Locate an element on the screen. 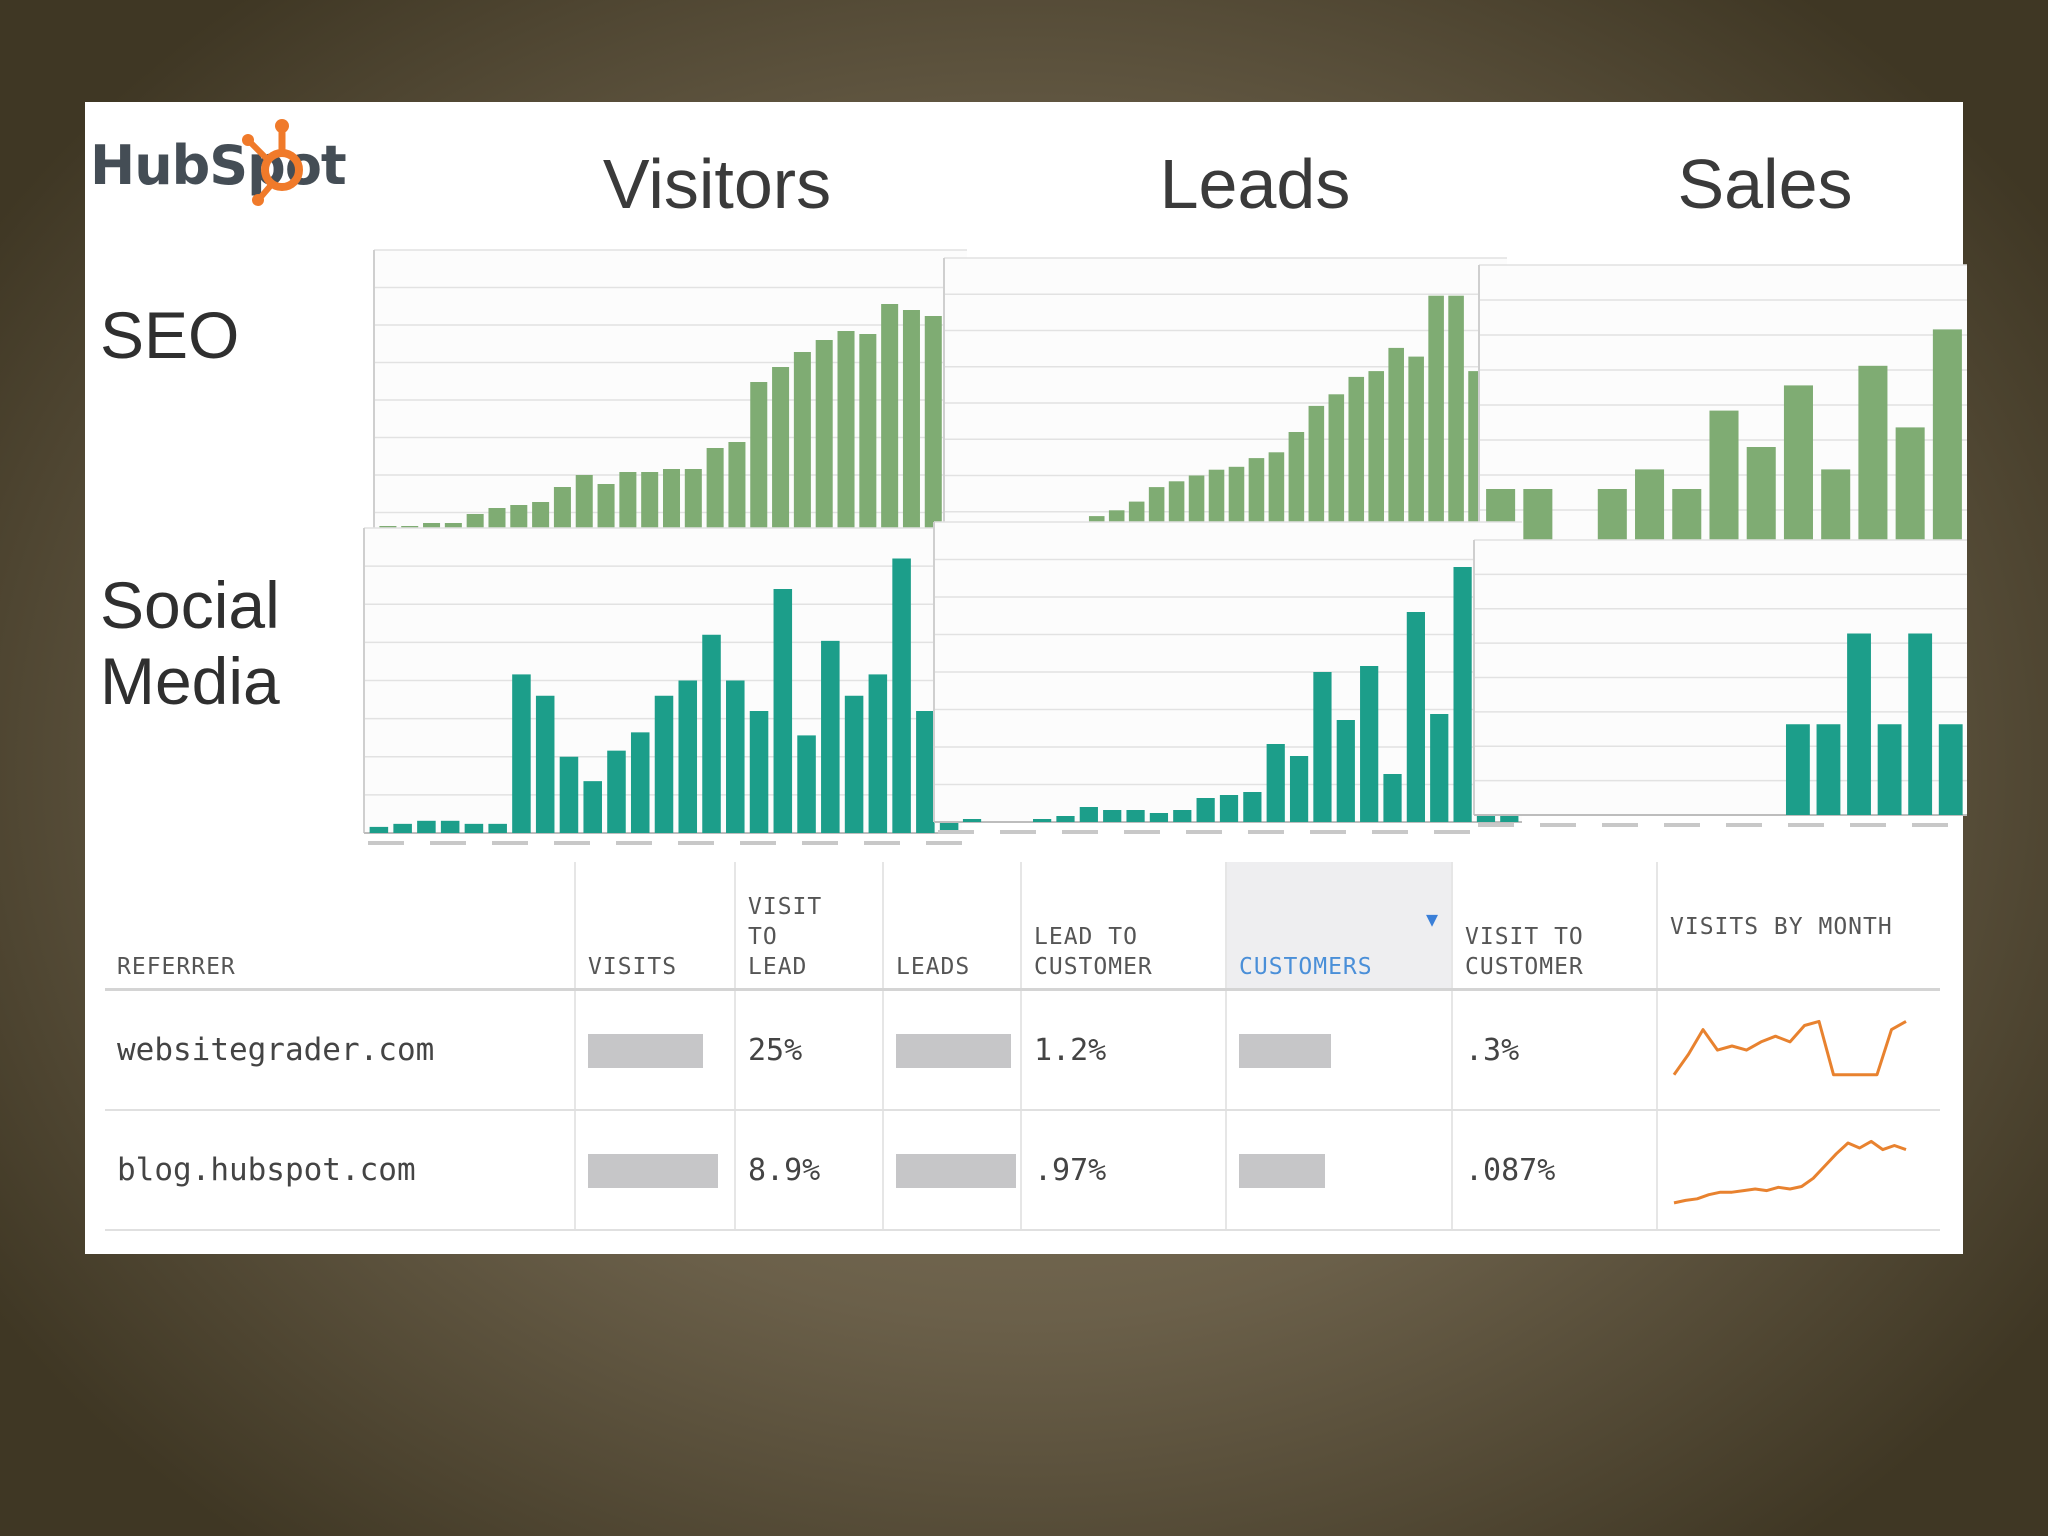 This screenshot has width=2048, height=1536. header-customers: ▼ CUSTOMERS is located at coordinates (1339, 926).